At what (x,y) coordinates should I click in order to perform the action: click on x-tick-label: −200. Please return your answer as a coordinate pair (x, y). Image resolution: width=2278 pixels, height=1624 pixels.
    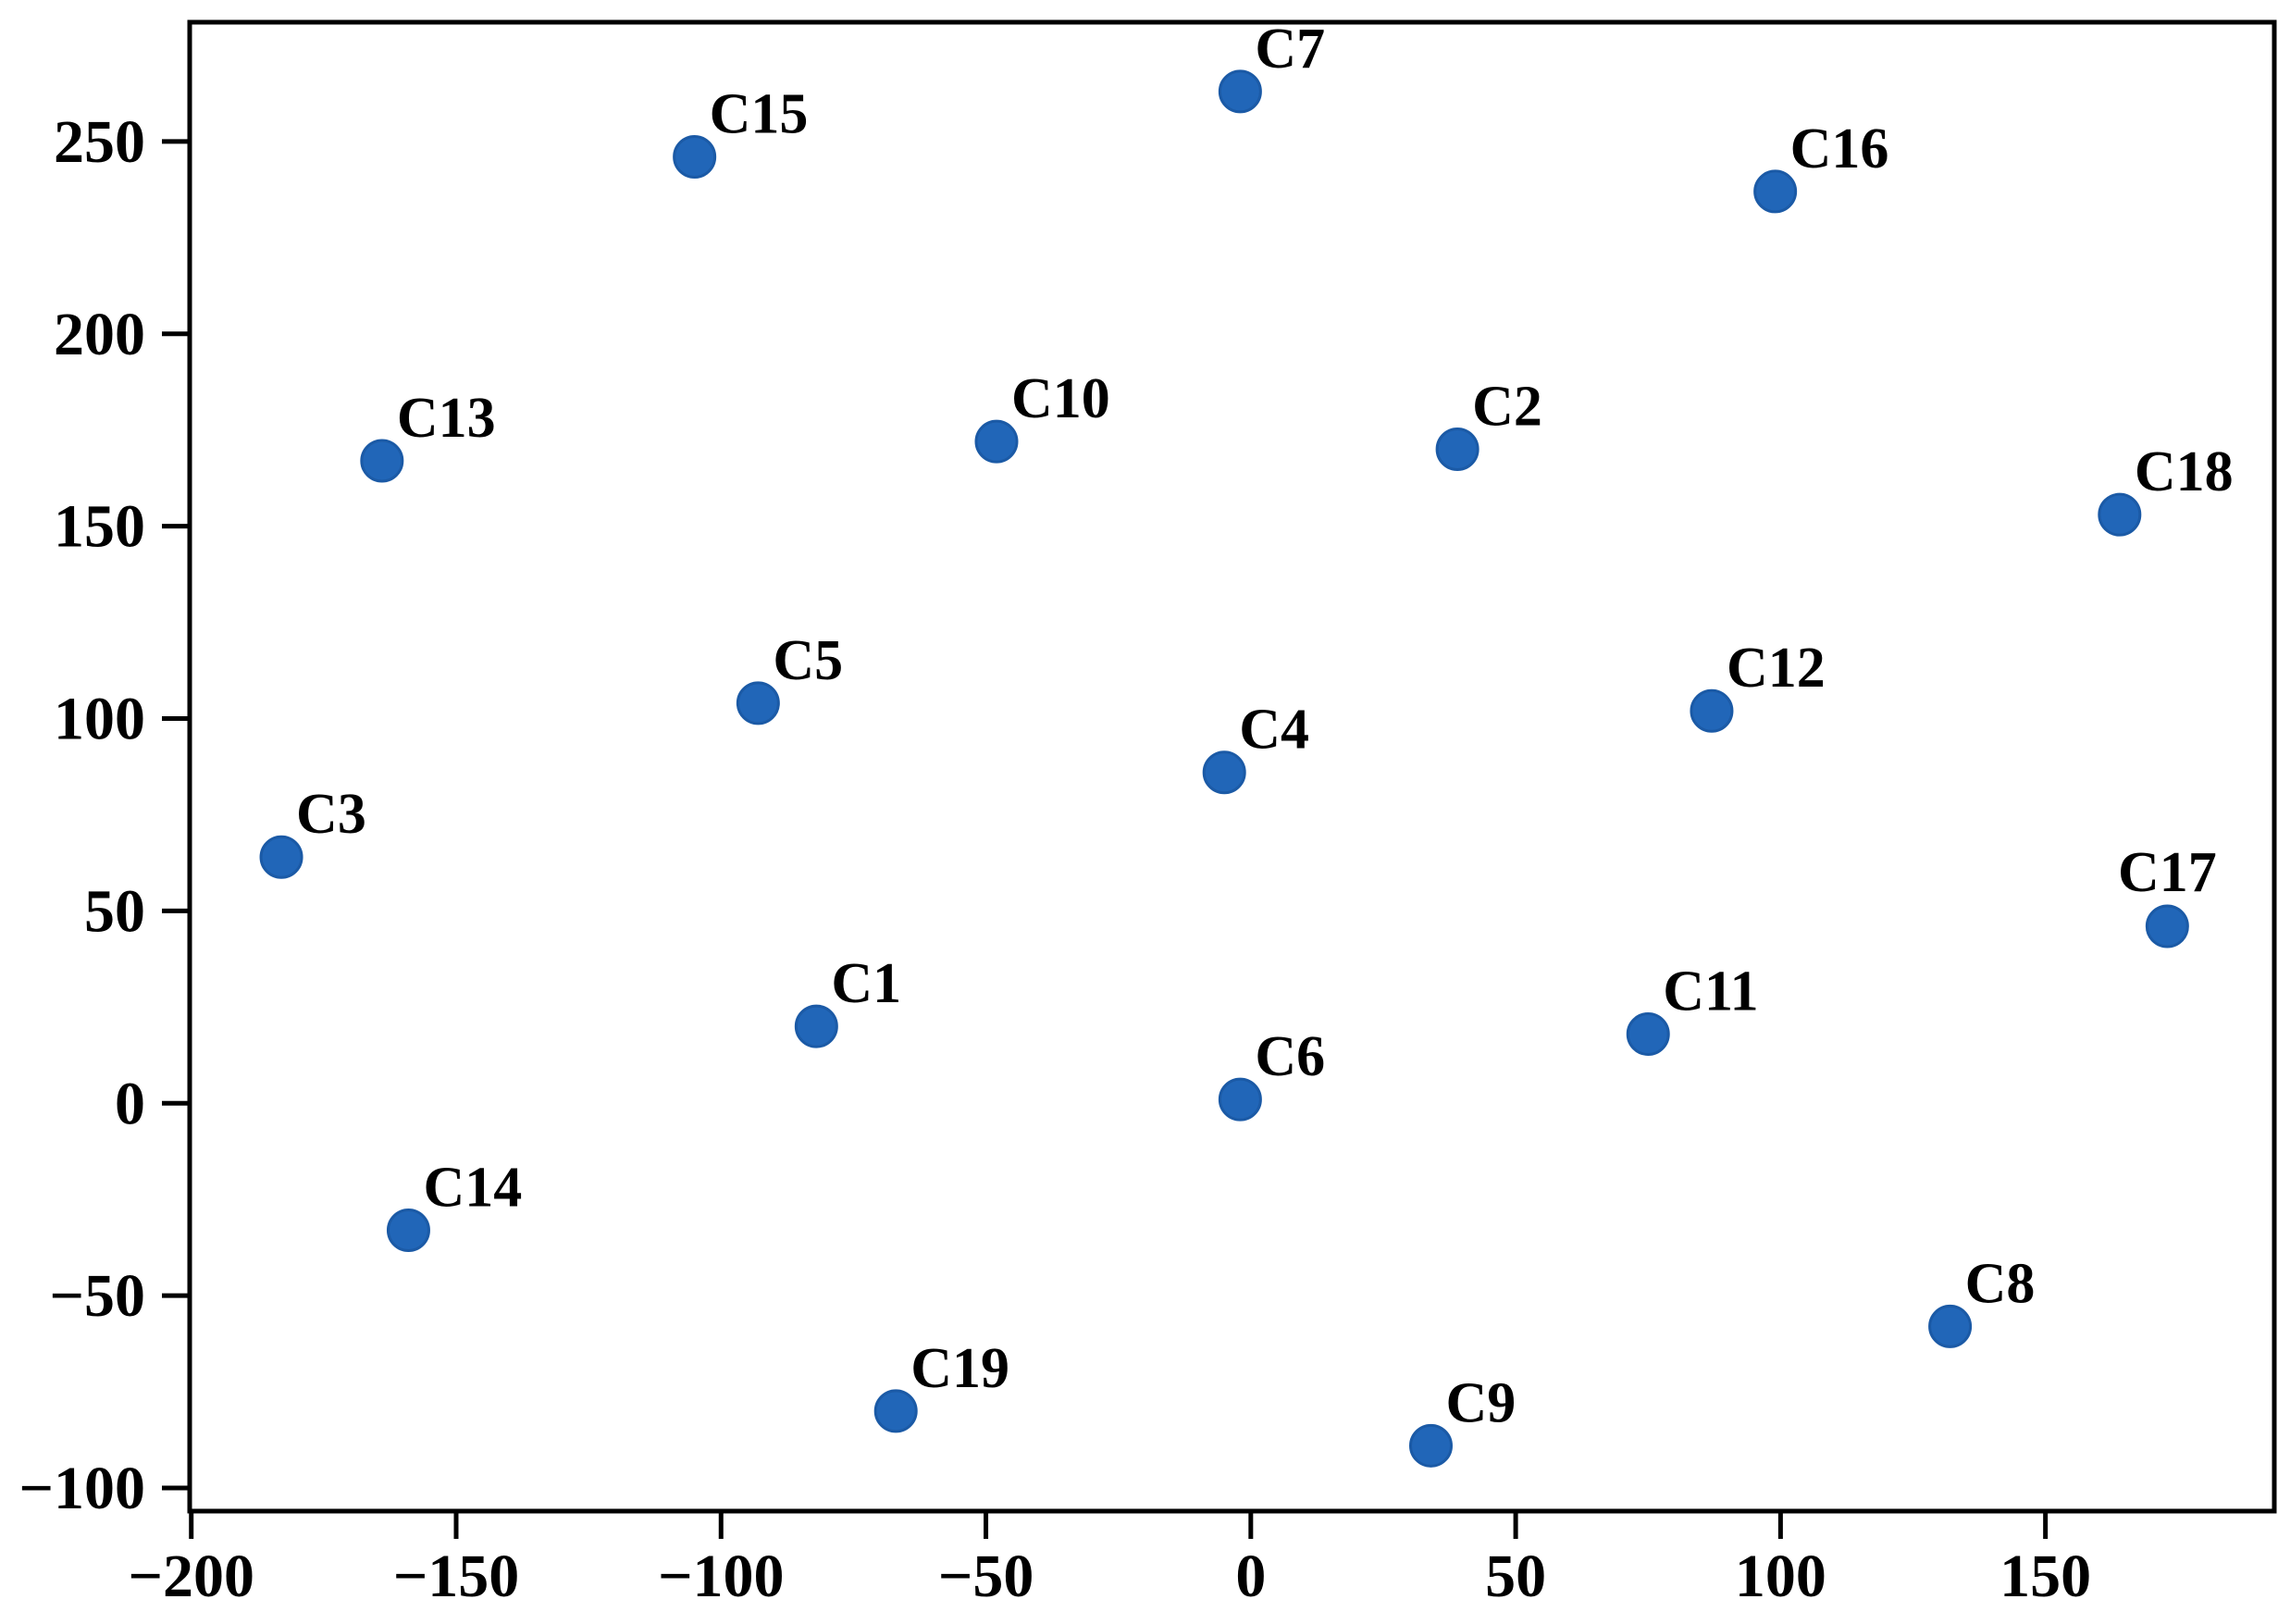
    Looking at the image, I should click on (191, 1576).